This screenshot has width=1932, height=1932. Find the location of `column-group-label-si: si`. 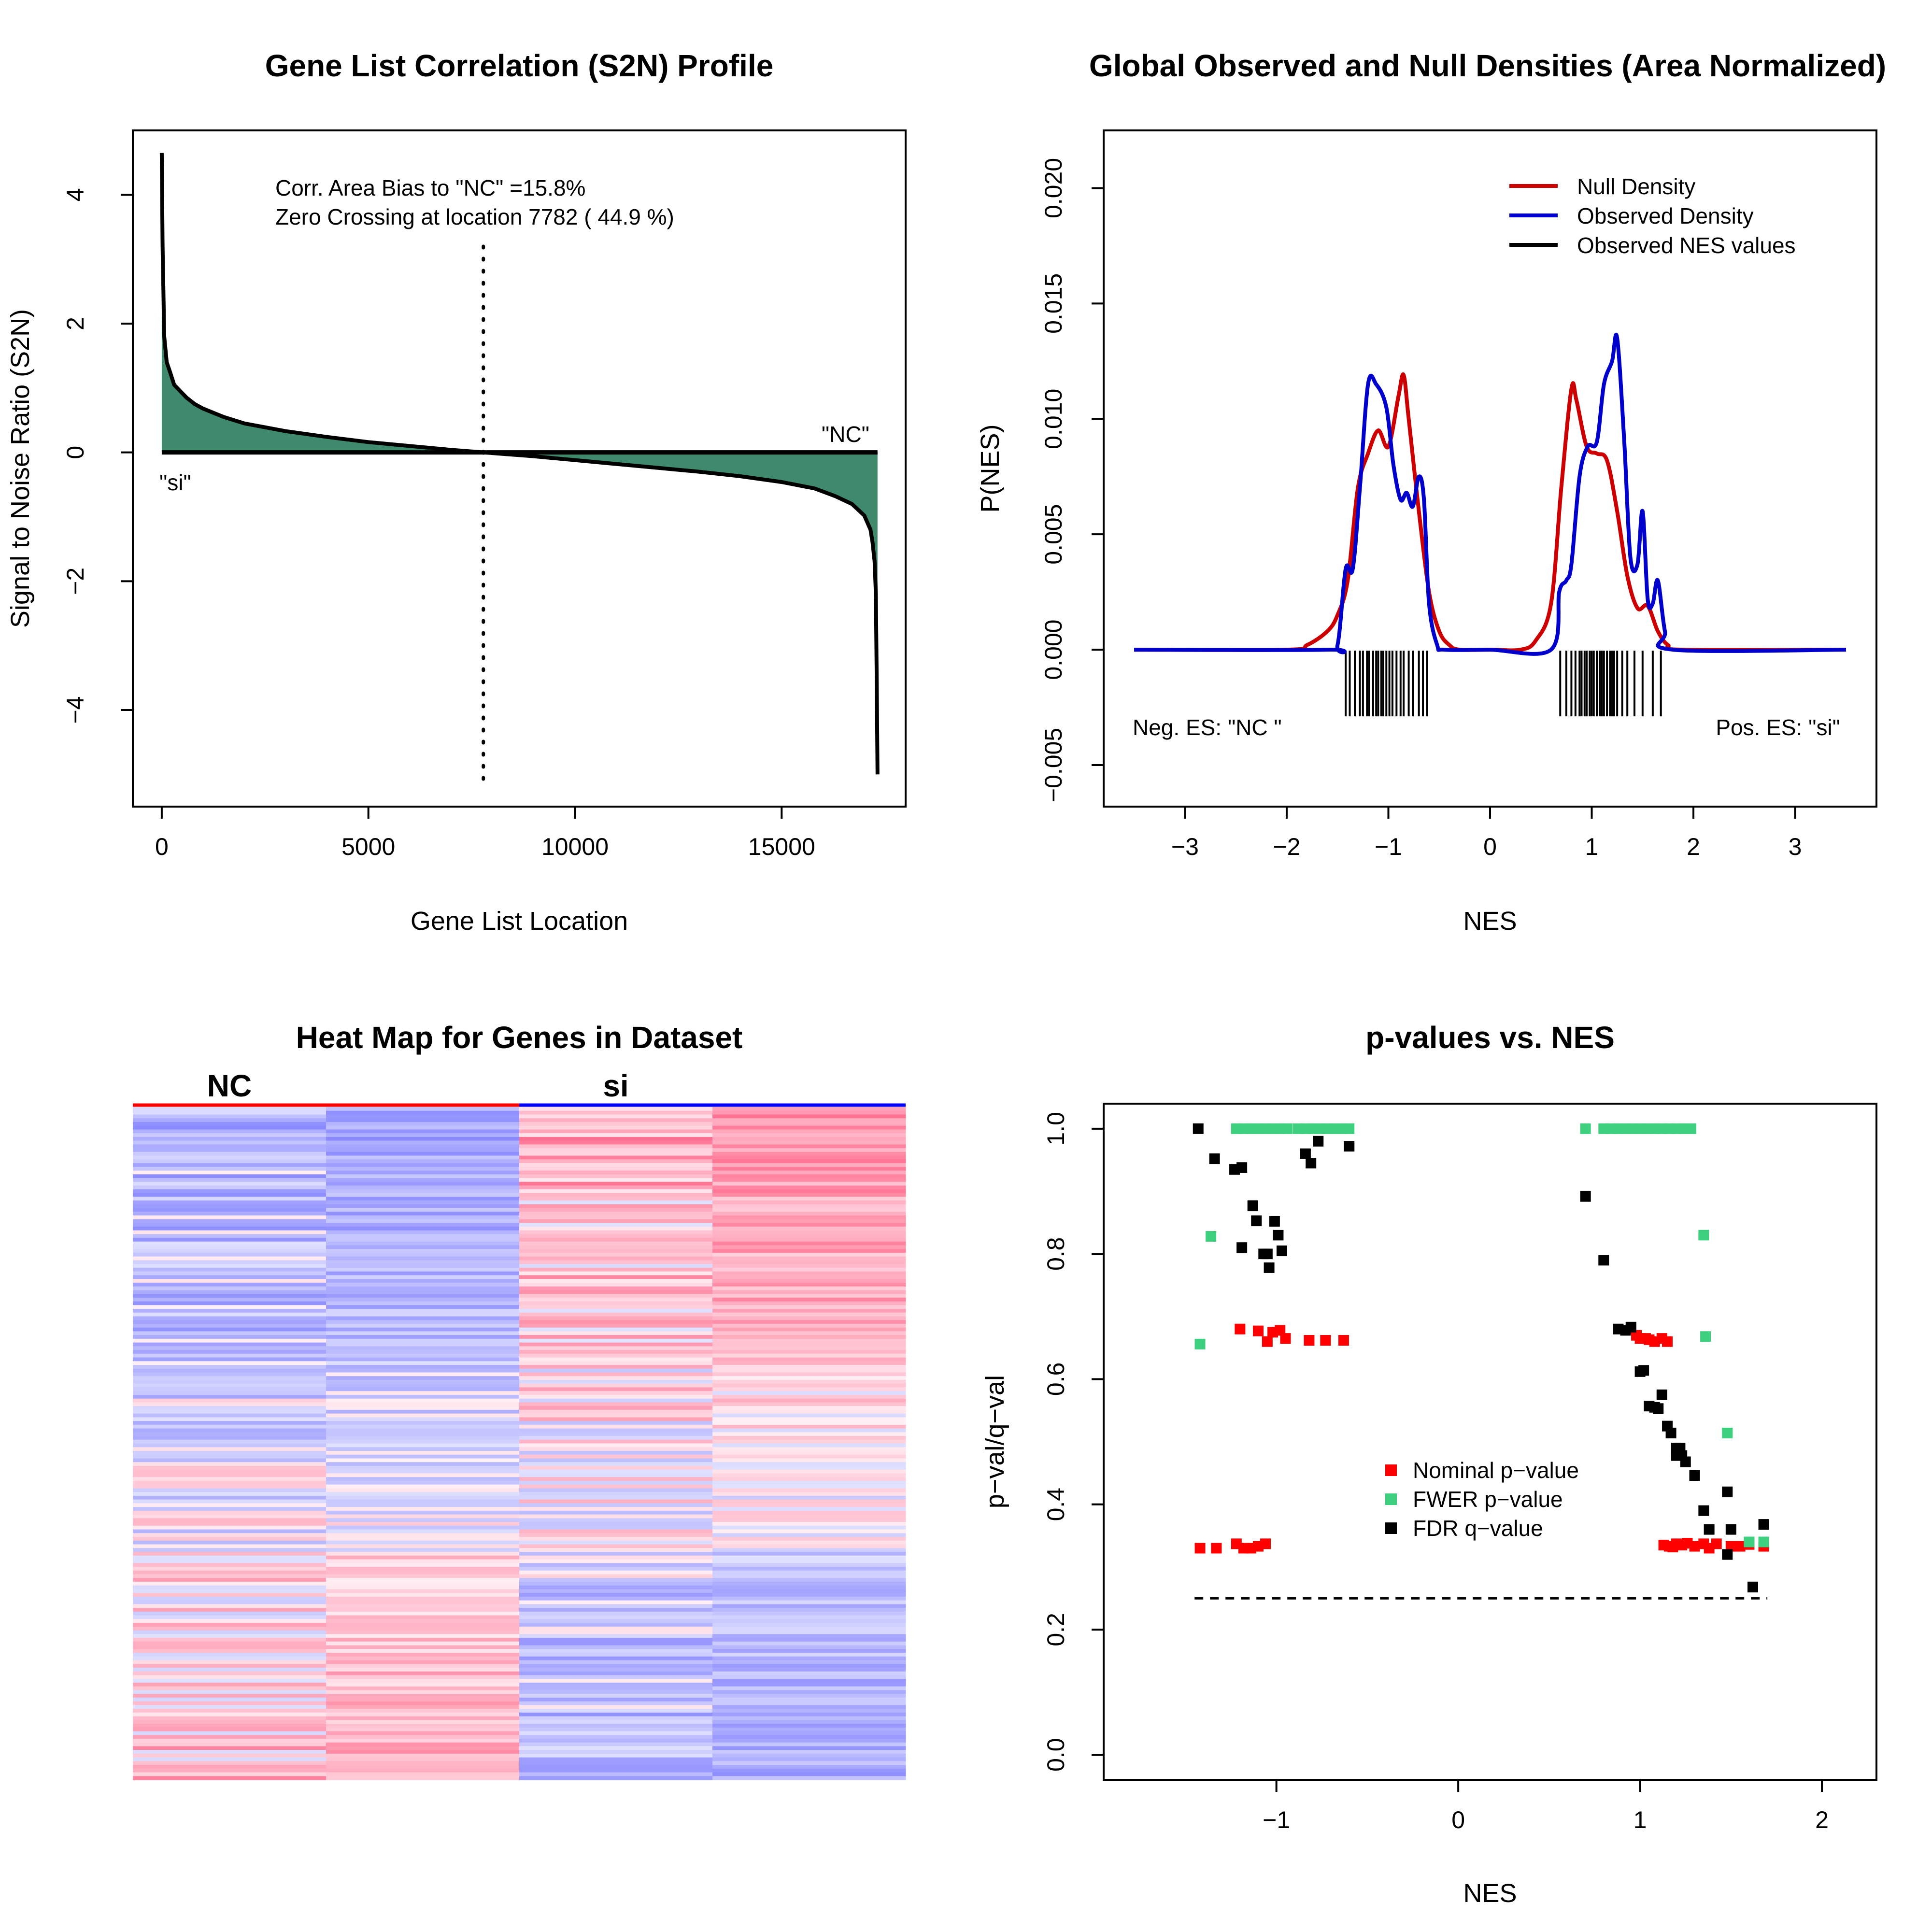

column-group-label-si: si is located at coordinates (615, 1085).